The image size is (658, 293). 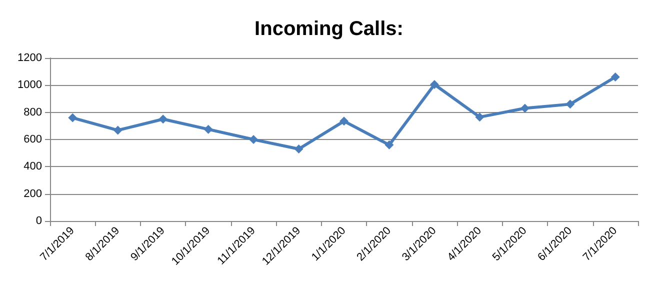 What do you see at coordinates (30, 85) in the screenshot?
I see `y-tick-label: 1000` at bounding box center [30, 85].